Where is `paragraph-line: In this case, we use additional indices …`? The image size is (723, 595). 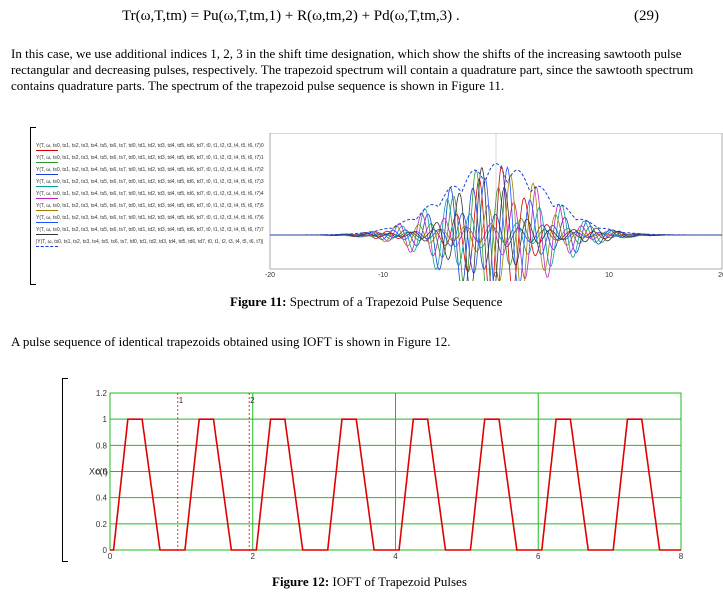
paragraph-line: In this case, we use additional indices … is located at coordinates (346, 53).